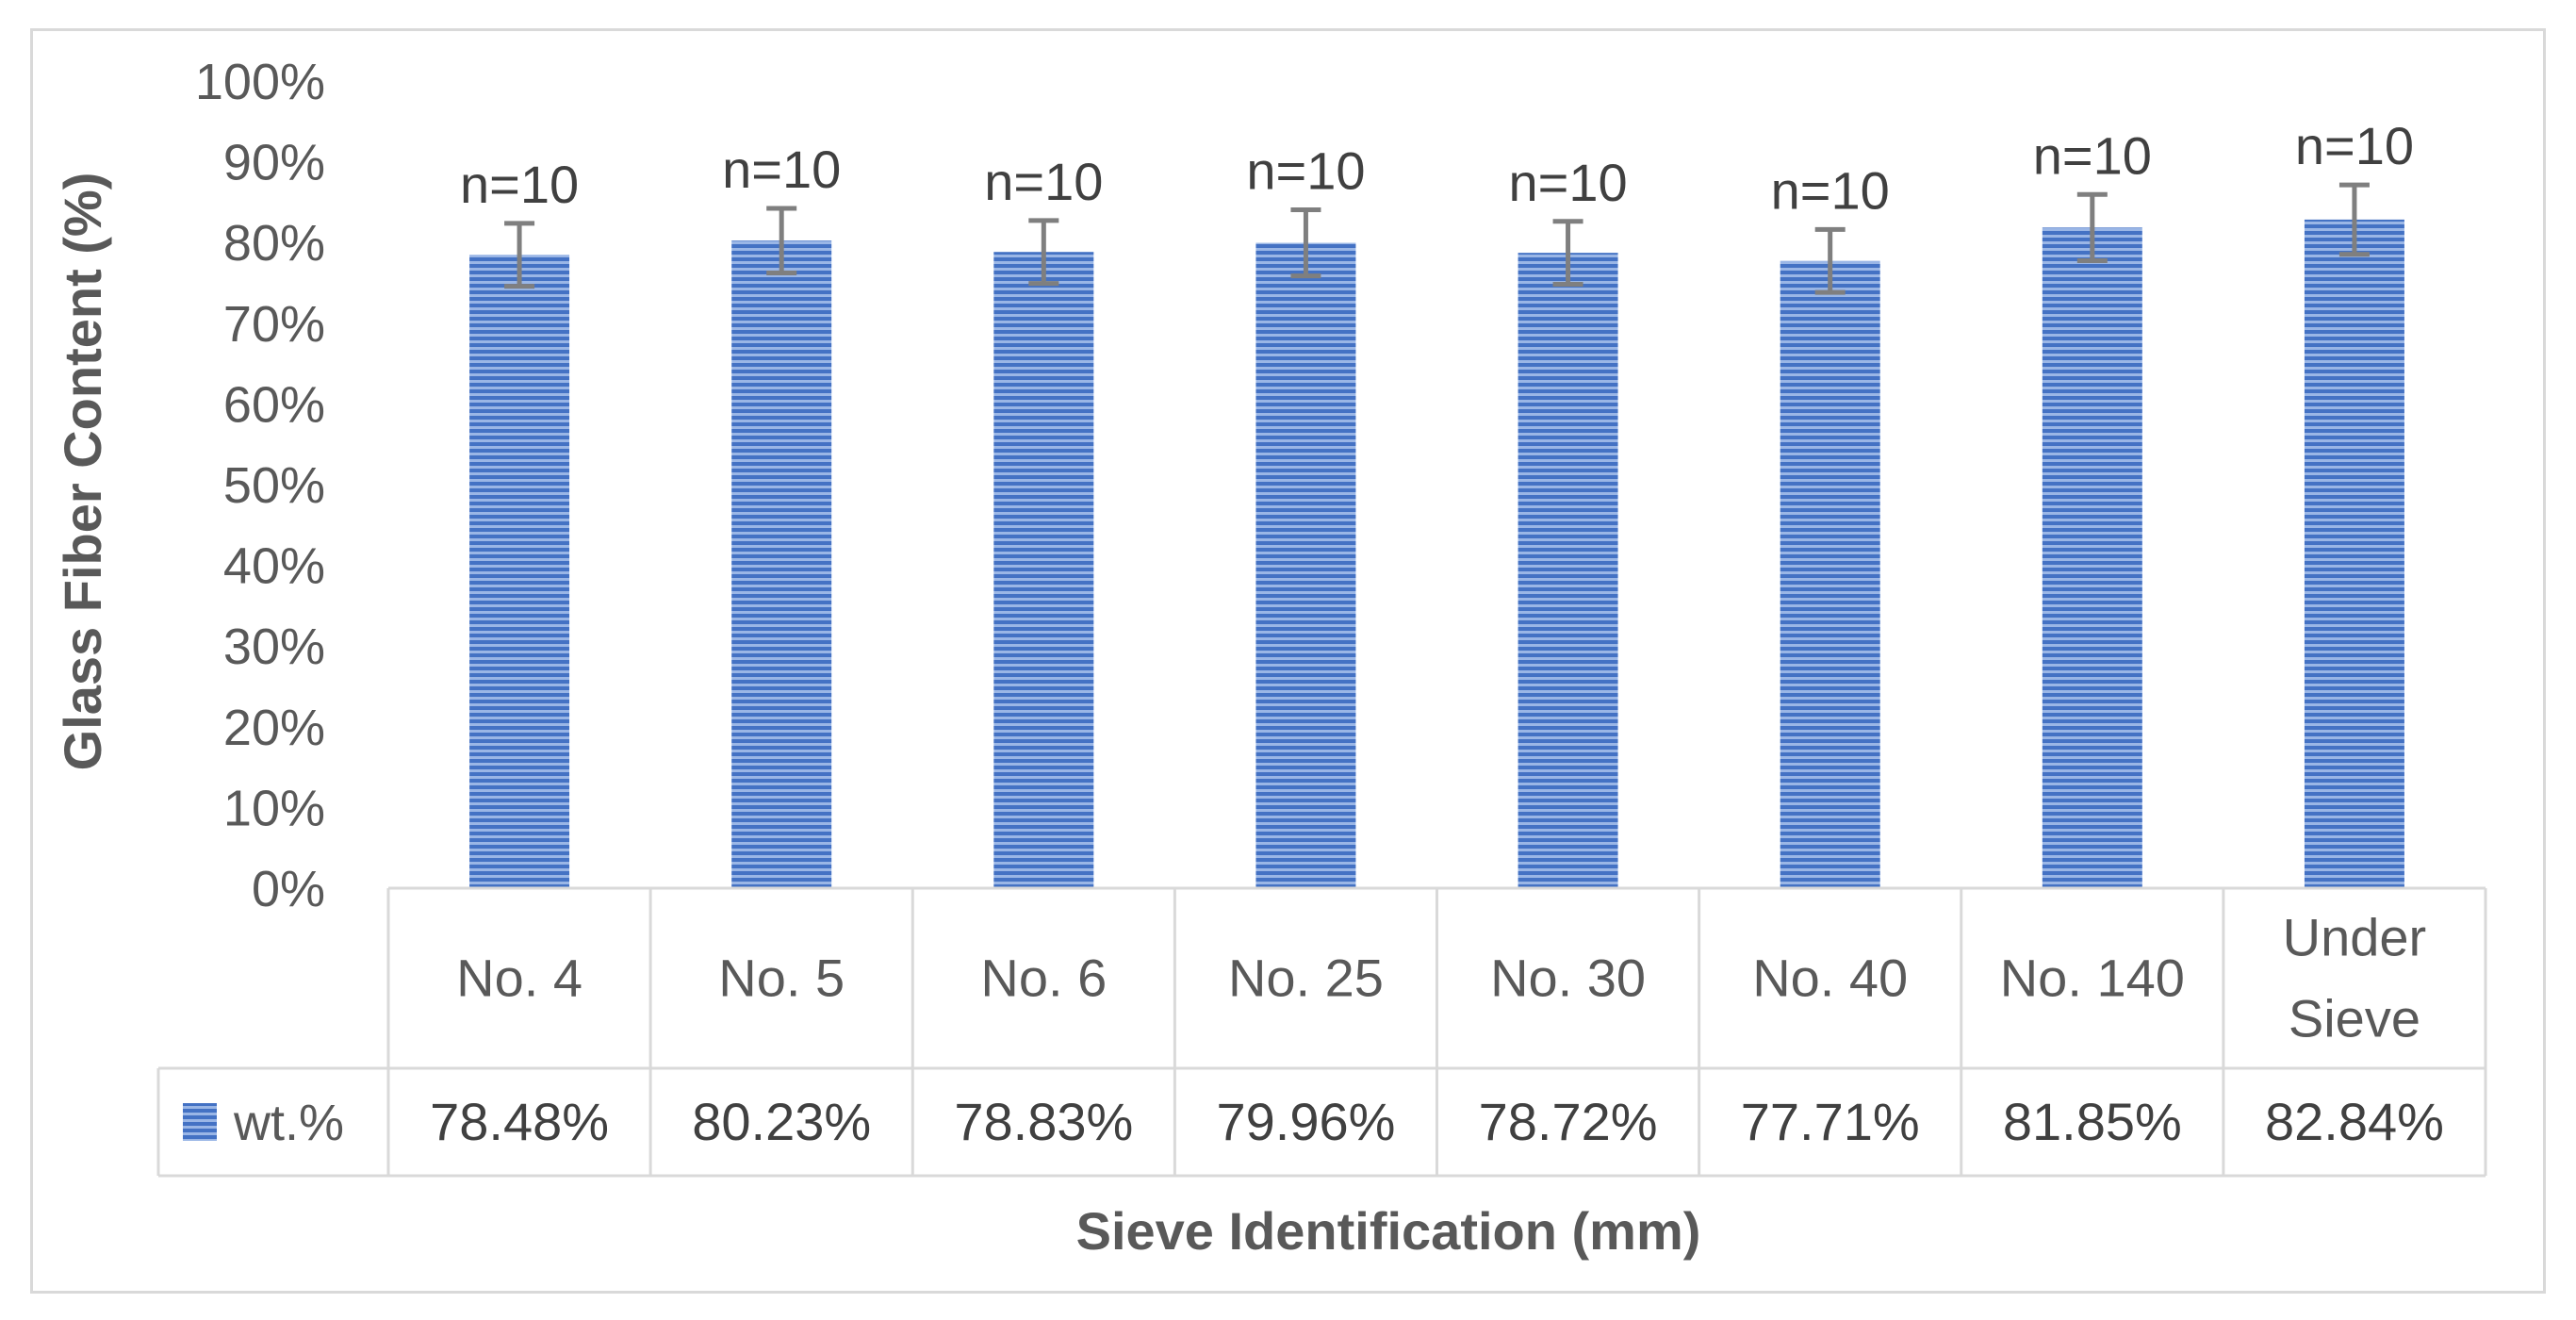  I want to click on y-tick-label: 10%, so click(274, 808).